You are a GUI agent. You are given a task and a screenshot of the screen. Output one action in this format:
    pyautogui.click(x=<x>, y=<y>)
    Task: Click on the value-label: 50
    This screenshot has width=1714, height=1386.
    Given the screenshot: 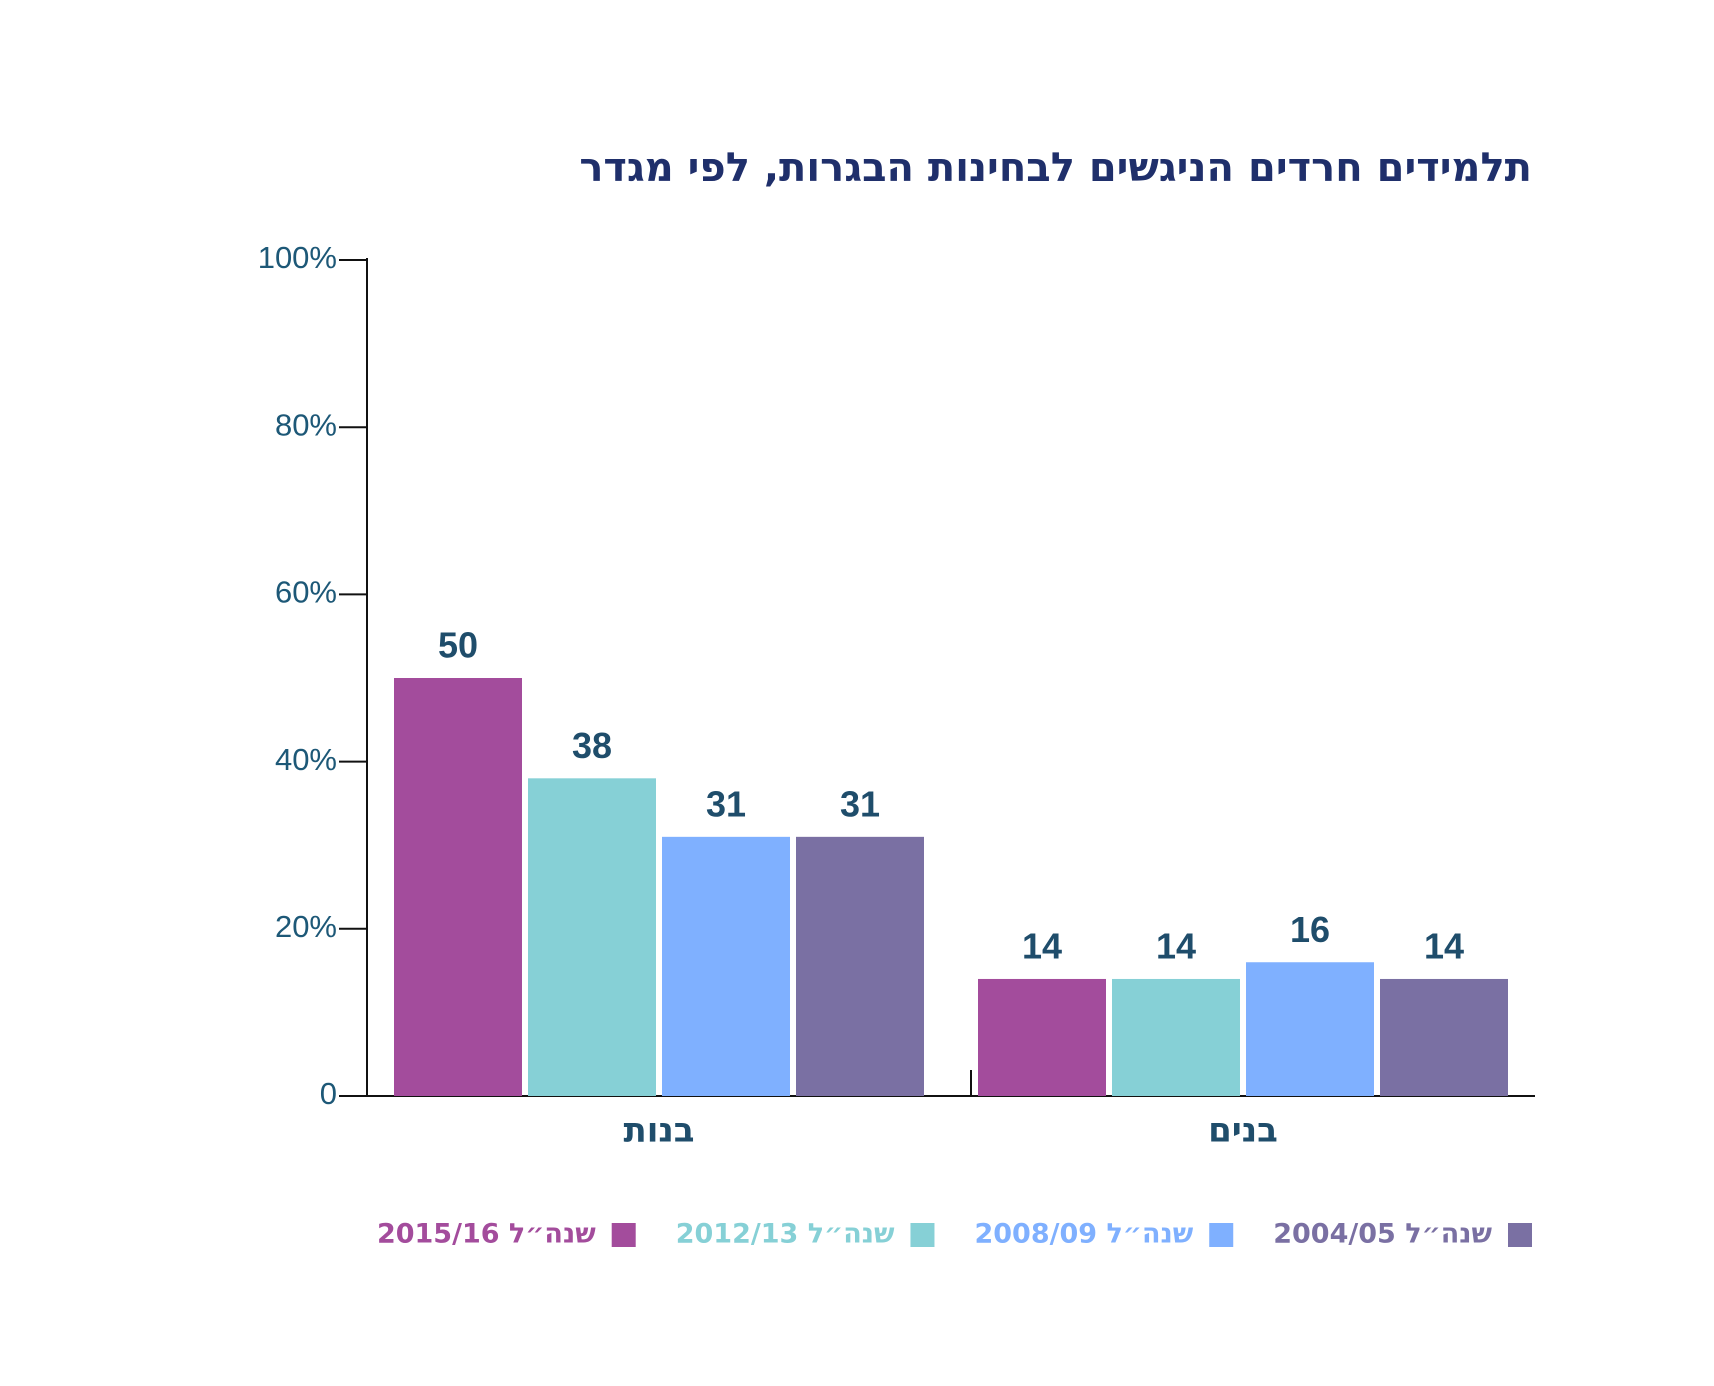 What is the action you would take?
    pyautogui.click(x=458, y=645)
    